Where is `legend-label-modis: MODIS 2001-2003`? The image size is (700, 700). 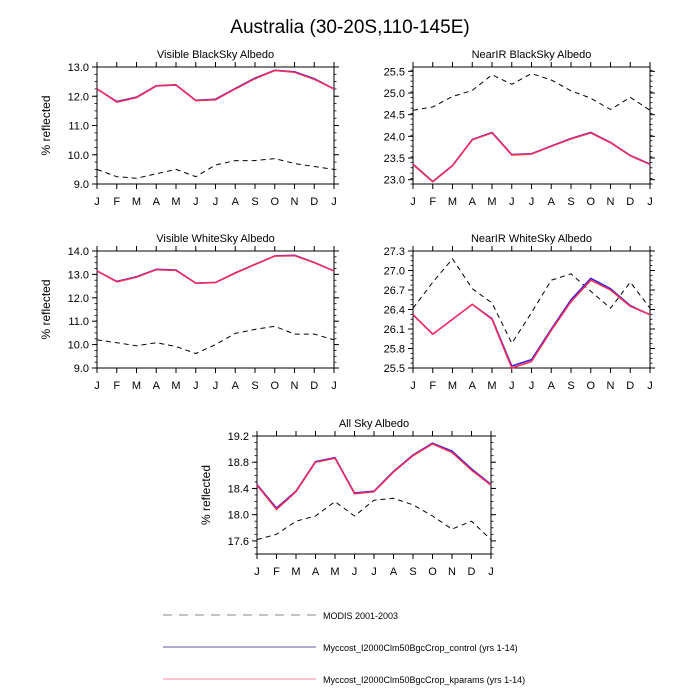
legend-label-modis: MODIS 2001-2003 is located at coordinates (360, 616).